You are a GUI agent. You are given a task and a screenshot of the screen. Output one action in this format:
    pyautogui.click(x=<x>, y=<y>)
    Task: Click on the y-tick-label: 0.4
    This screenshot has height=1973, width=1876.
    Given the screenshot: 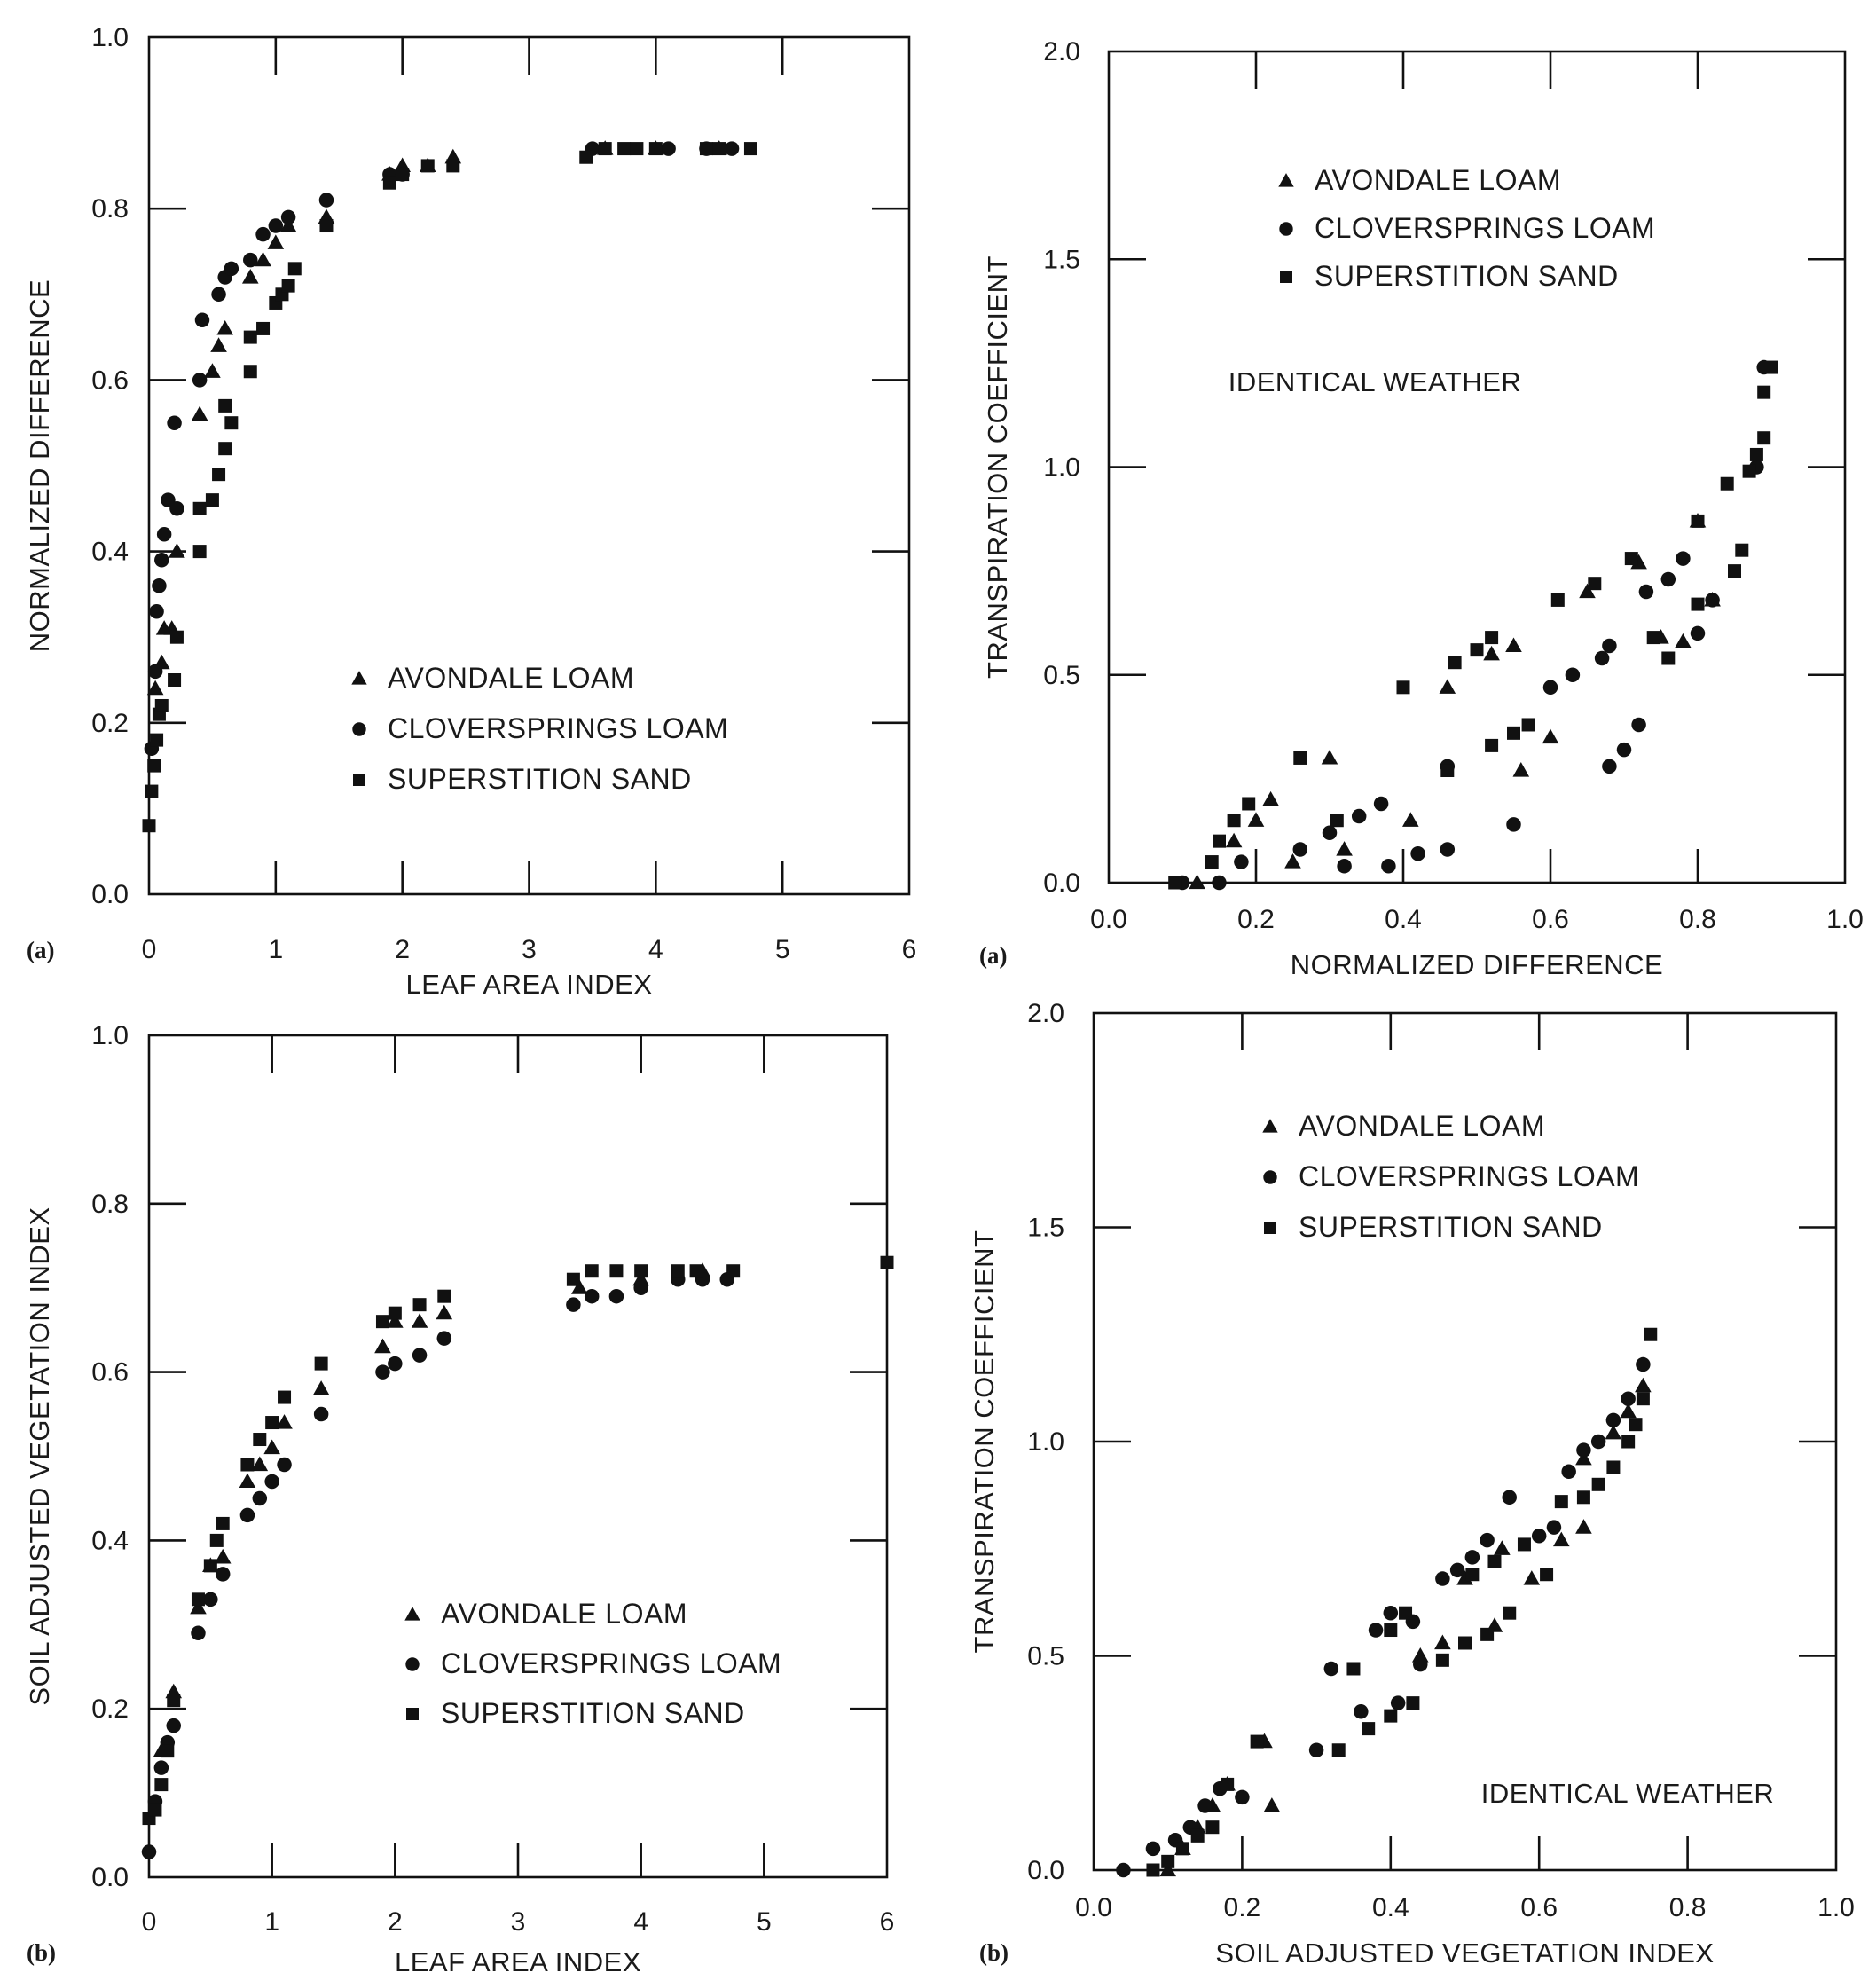 What is the action you would take?
    pyautogui.click(x=110, y=552)
    